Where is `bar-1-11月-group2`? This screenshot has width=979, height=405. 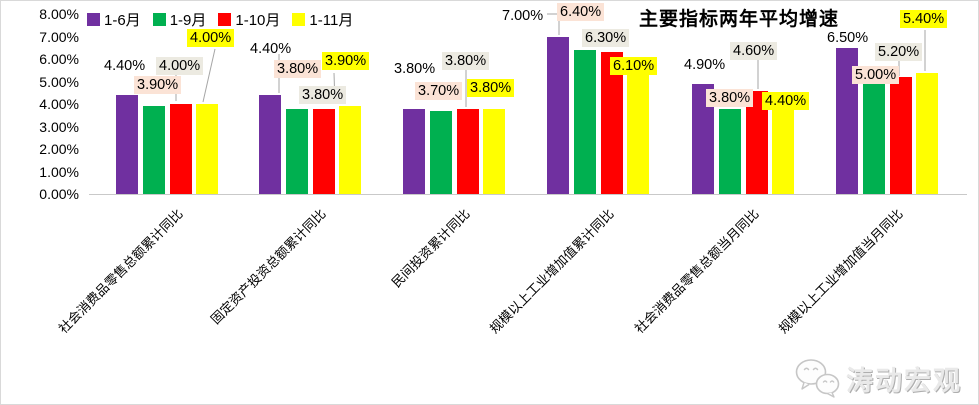
bar-1-11月-group2 is located at coordinates (350, 150).